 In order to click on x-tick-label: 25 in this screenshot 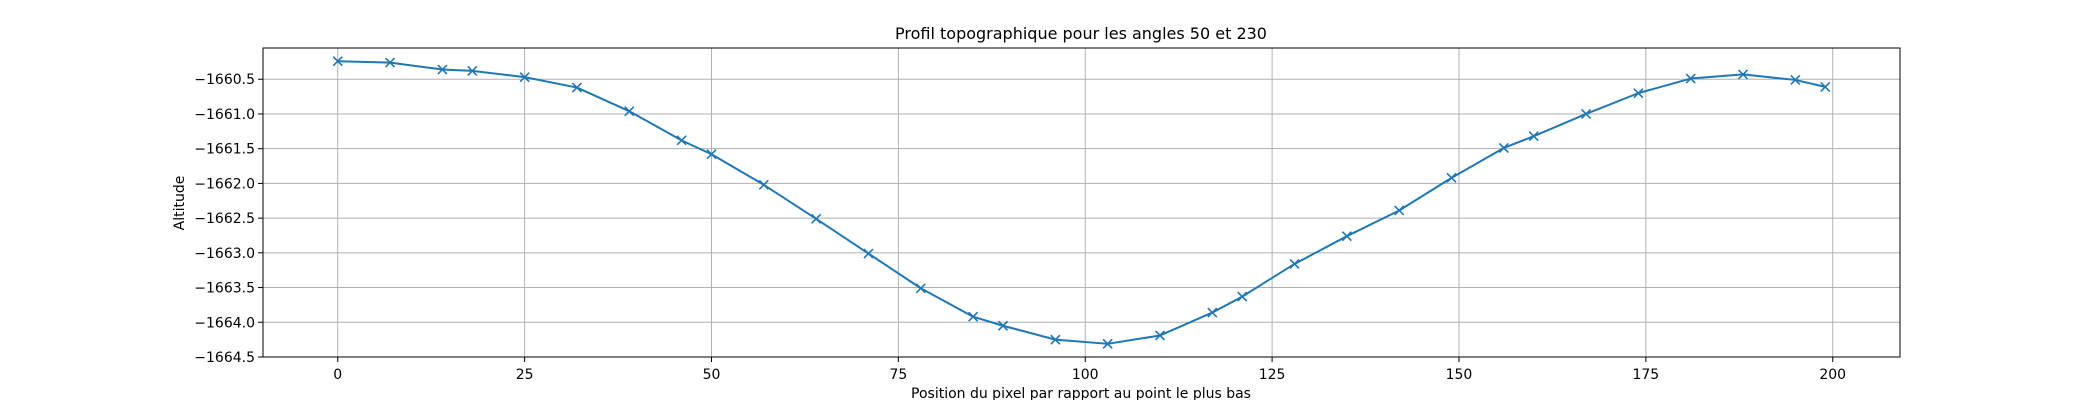, I will do `click(525, 375)`.